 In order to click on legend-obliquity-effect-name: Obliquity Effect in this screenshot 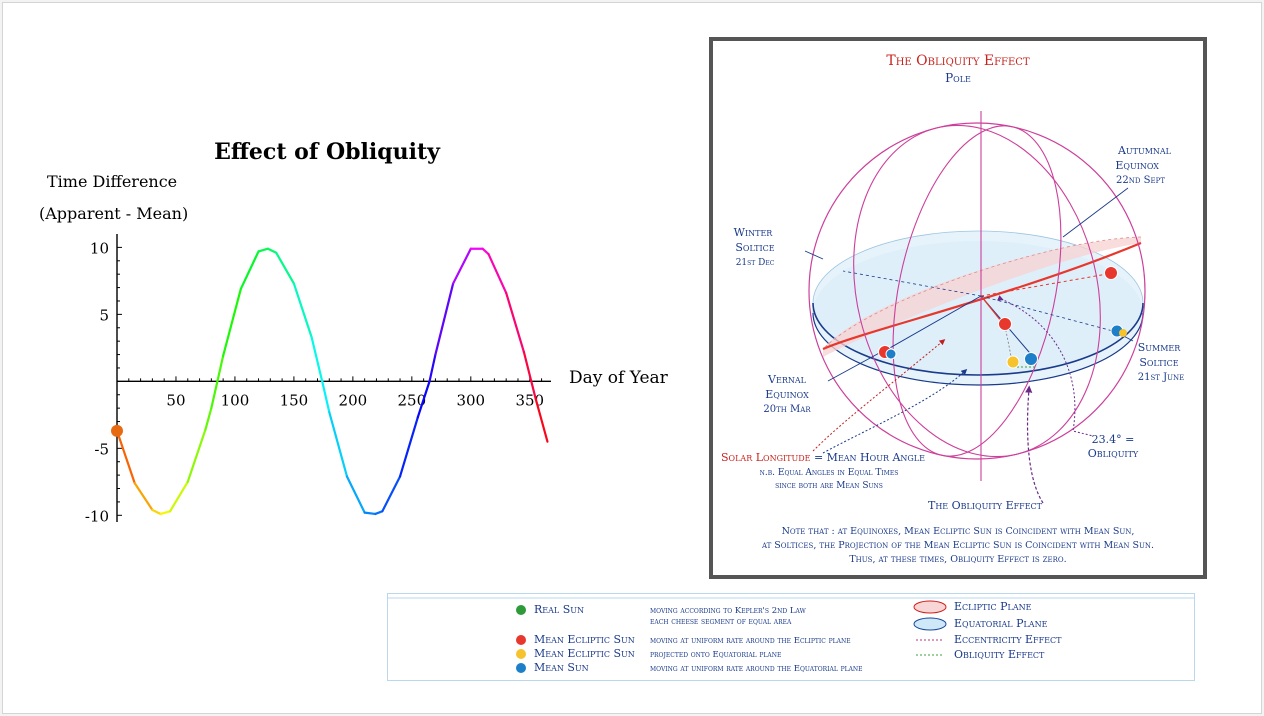, I will do `click(999, 654)`.